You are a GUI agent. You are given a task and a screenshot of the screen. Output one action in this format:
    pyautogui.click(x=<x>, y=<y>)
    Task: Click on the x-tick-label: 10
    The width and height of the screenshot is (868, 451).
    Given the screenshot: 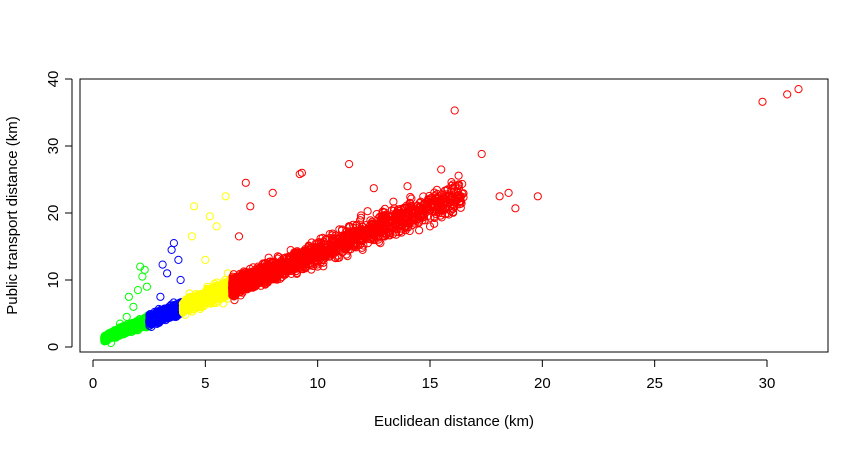 What is the action you would take?
    pyautogui.click(x=317, y=383)
    